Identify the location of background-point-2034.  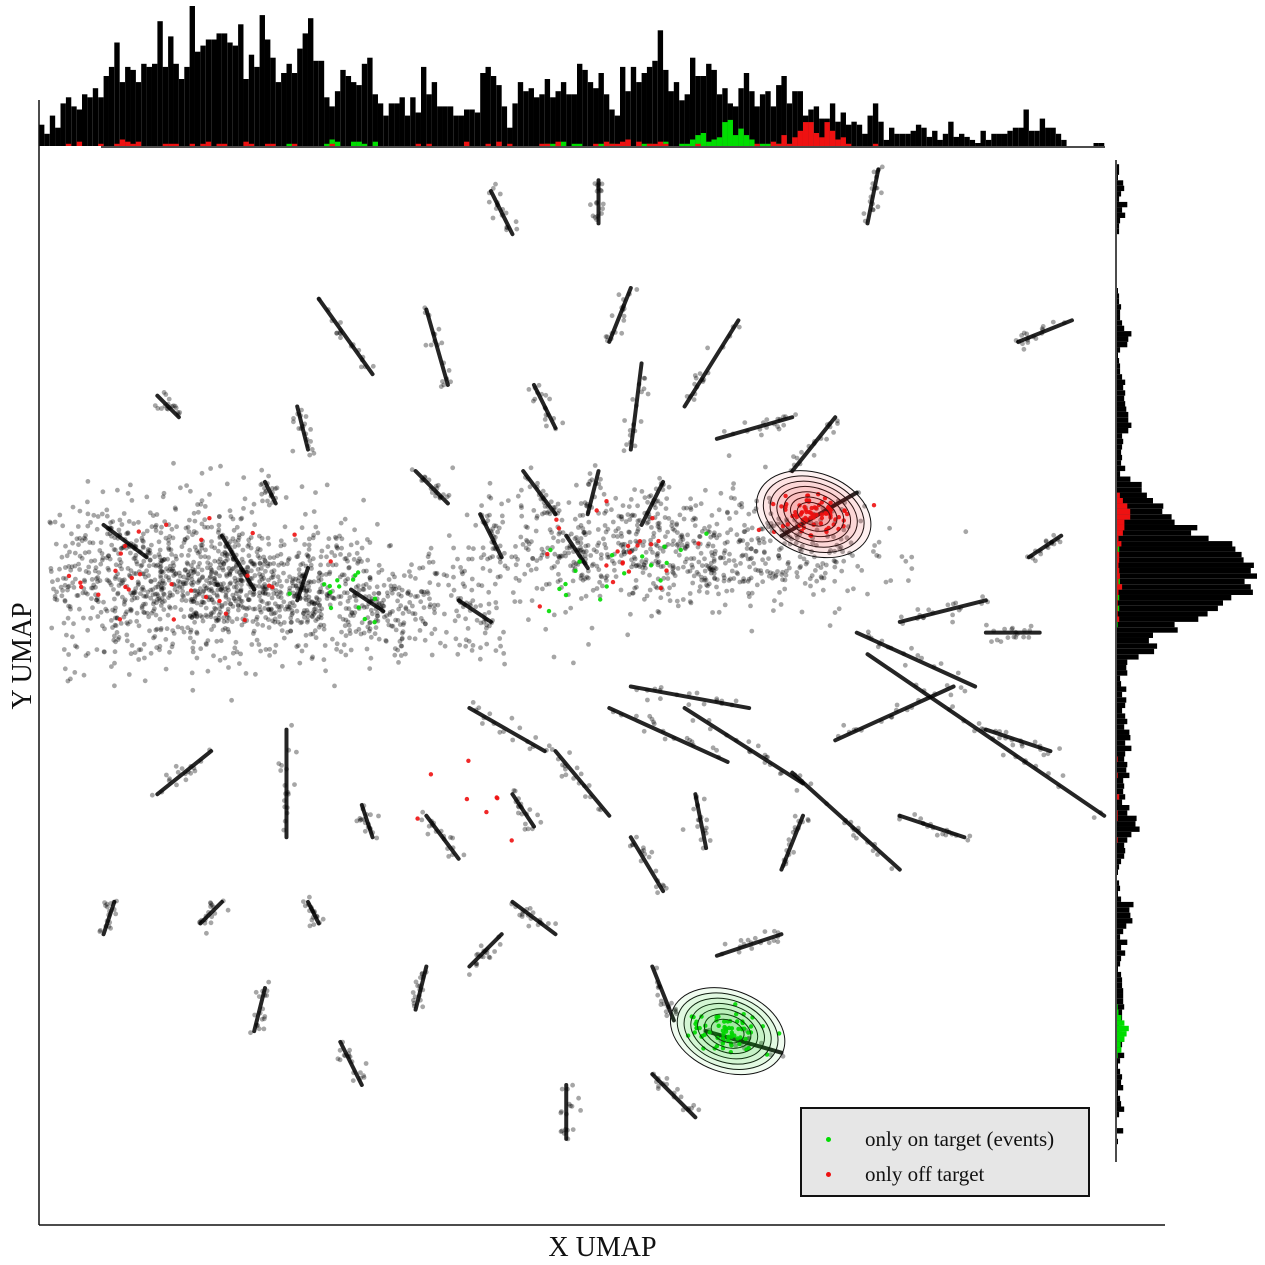
(115, 608).